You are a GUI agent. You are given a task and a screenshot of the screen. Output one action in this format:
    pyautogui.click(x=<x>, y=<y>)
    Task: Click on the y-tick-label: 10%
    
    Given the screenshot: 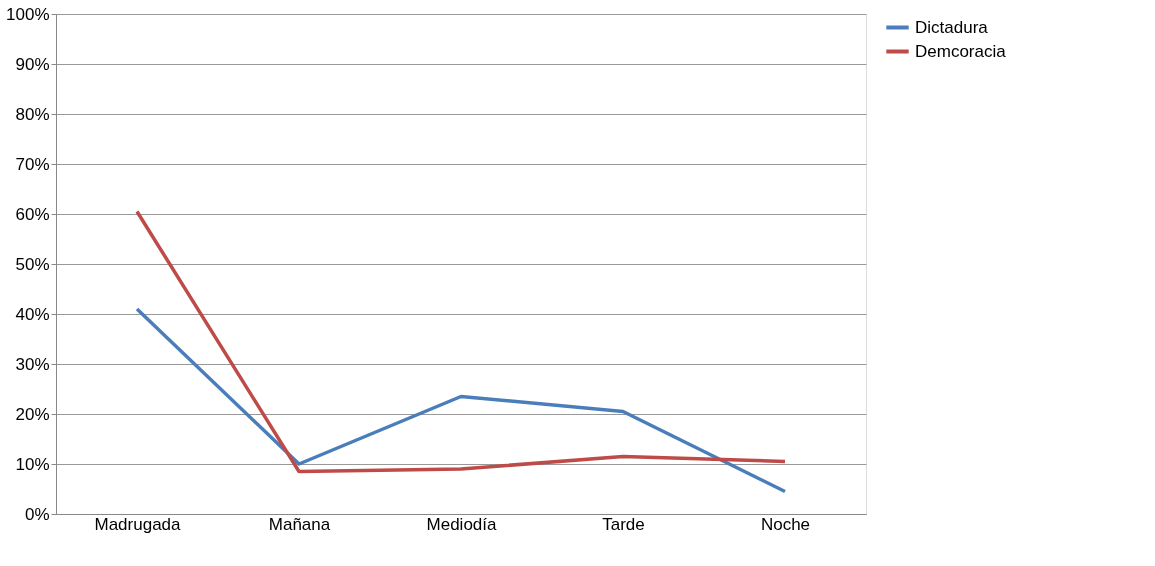 What is the action you would take?
    pyautogui.click(x=32, y=464)
    